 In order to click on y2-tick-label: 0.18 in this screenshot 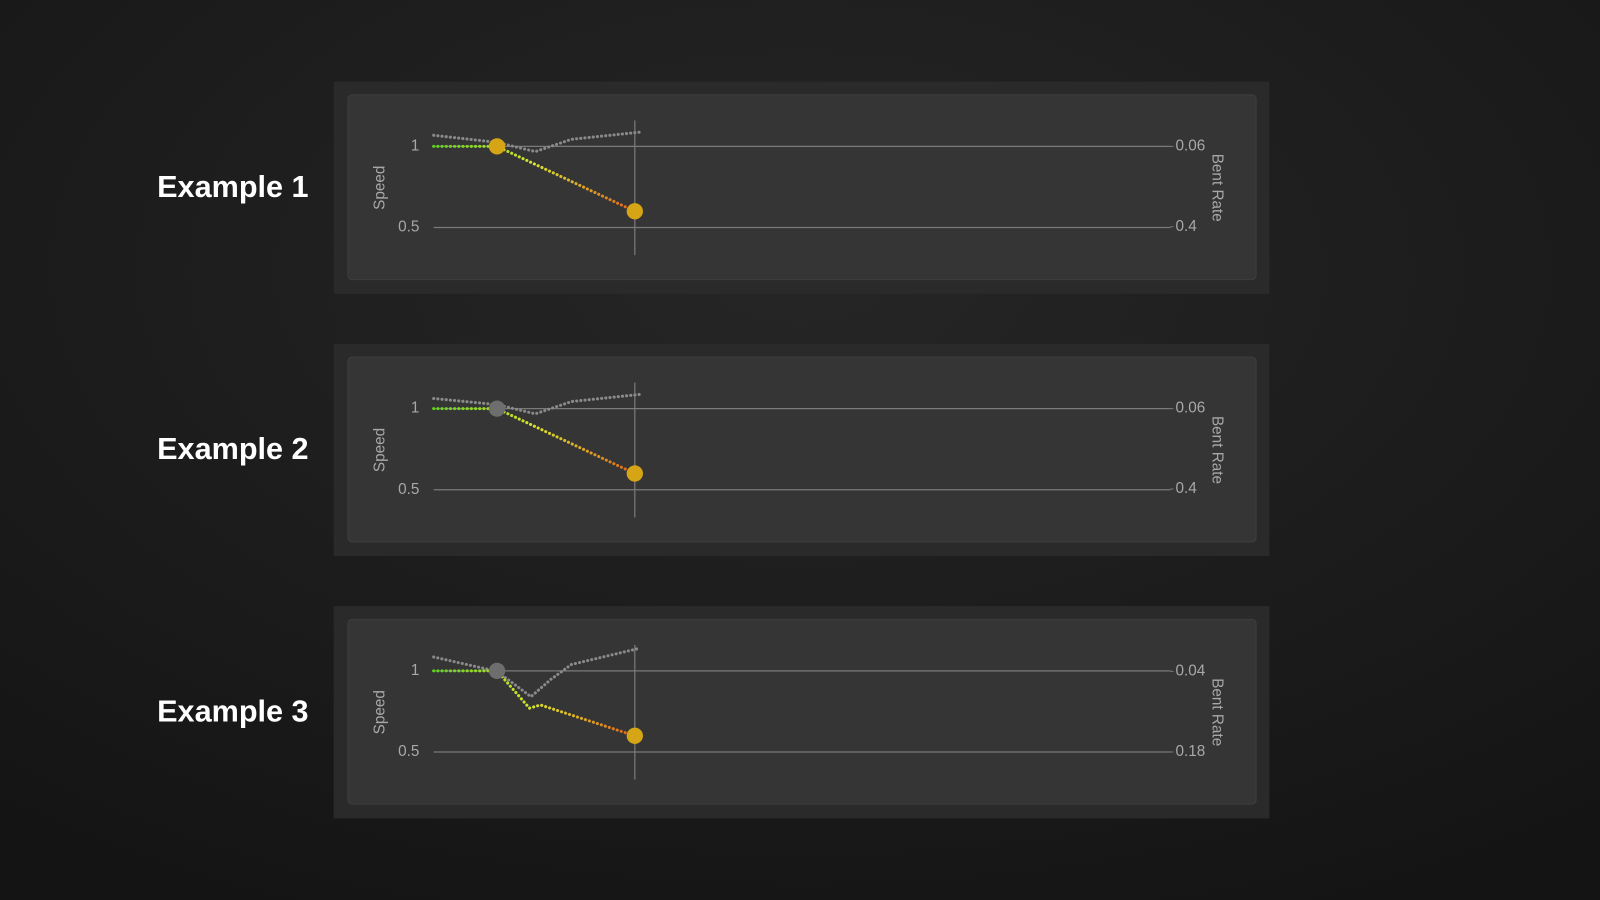, I will do `click(1191, 751)`.